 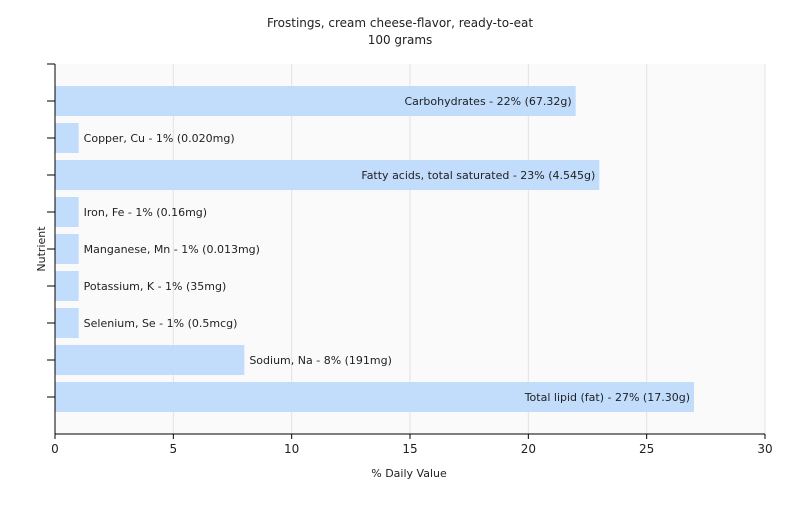 What do you see at coordinates (764, 449) in the screenshot?
I see `x-tick-label: 30` at bounding box center [764, 449].